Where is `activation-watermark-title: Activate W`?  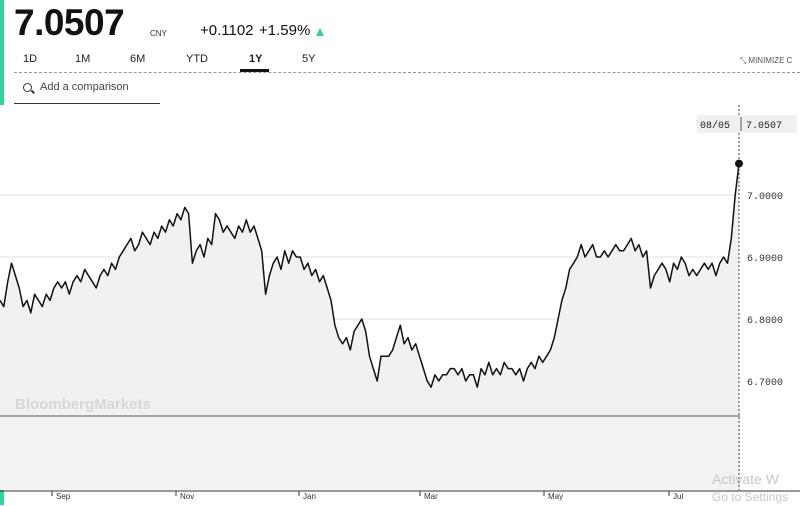 activation-watermark-title: Activate W is located at coordinates (745, 479).